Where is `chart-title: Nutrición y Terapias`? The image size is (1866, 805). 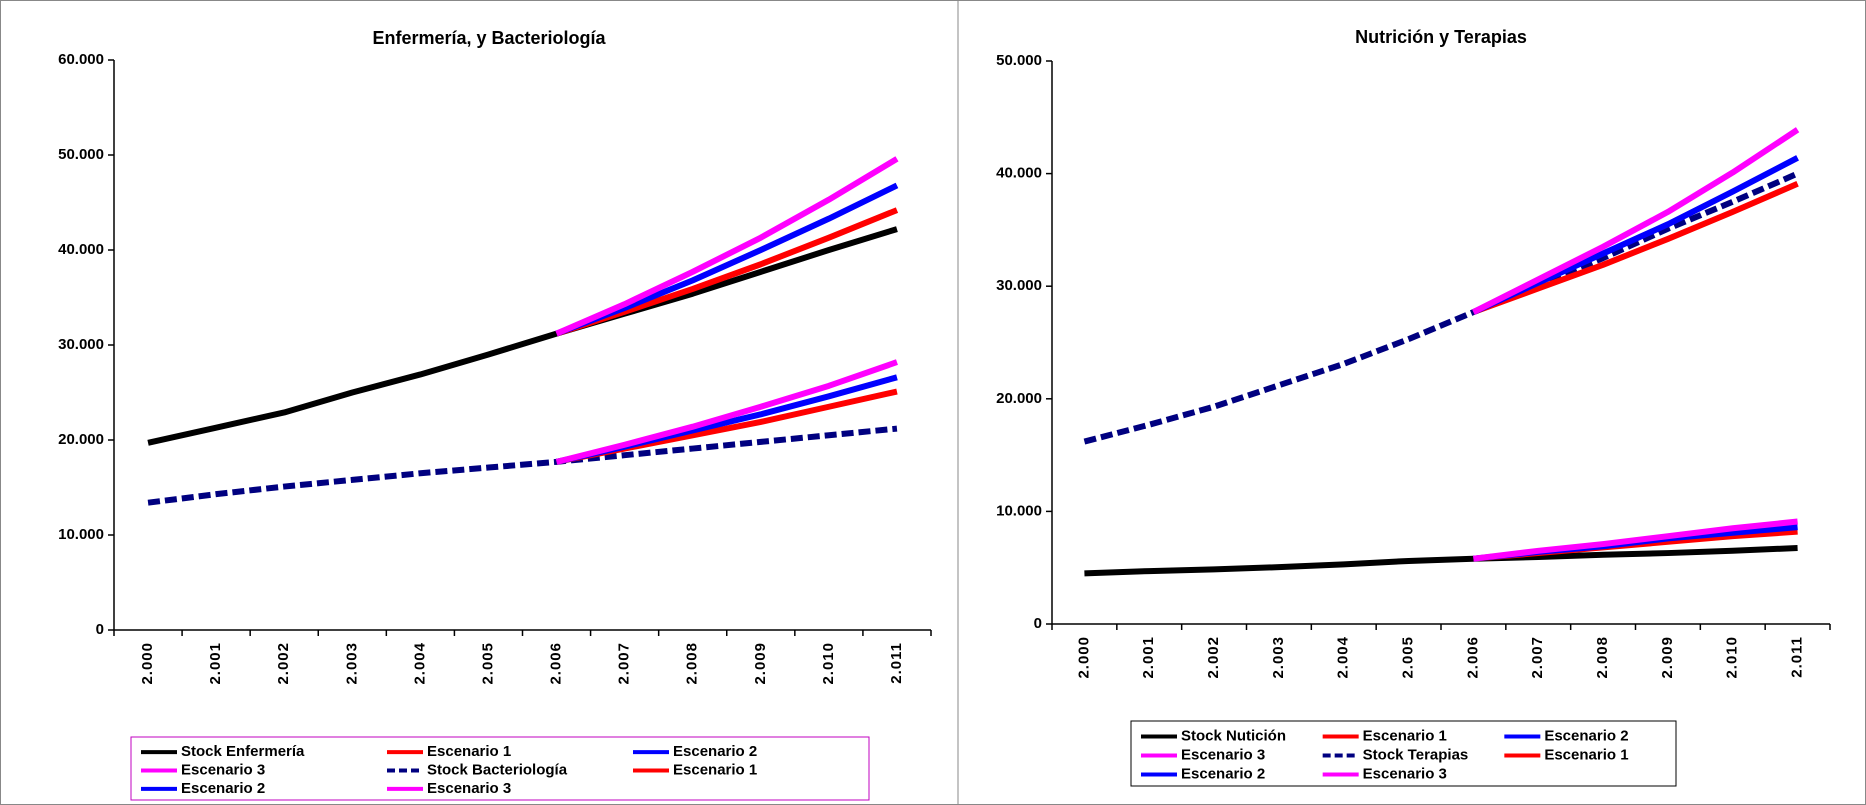 chart-title: Nutrición y Terapias is located at coordinates (1441, 37).